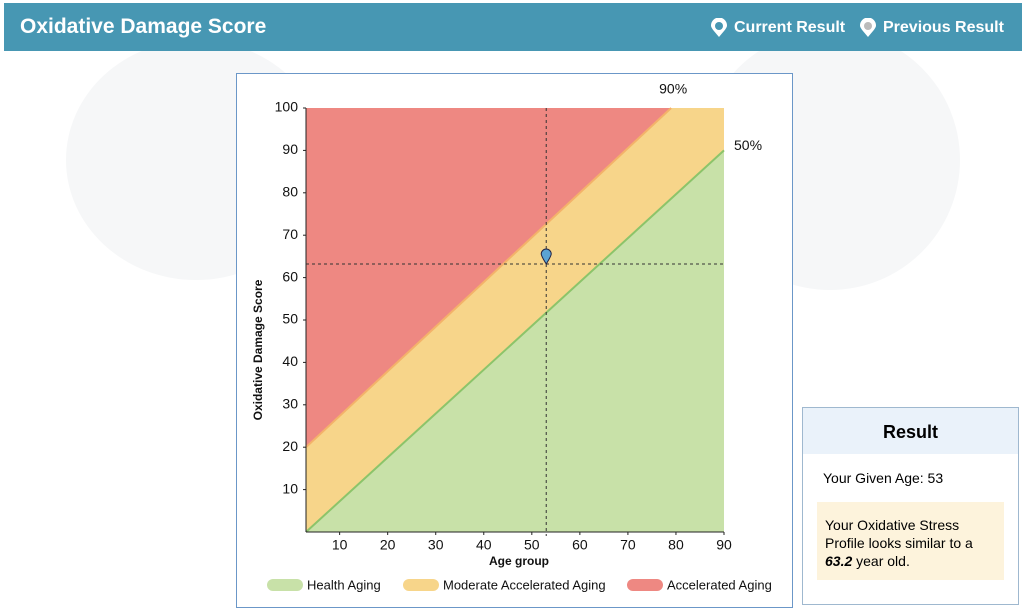  I want to click on y-tick-label: 90, so click(290, 149).